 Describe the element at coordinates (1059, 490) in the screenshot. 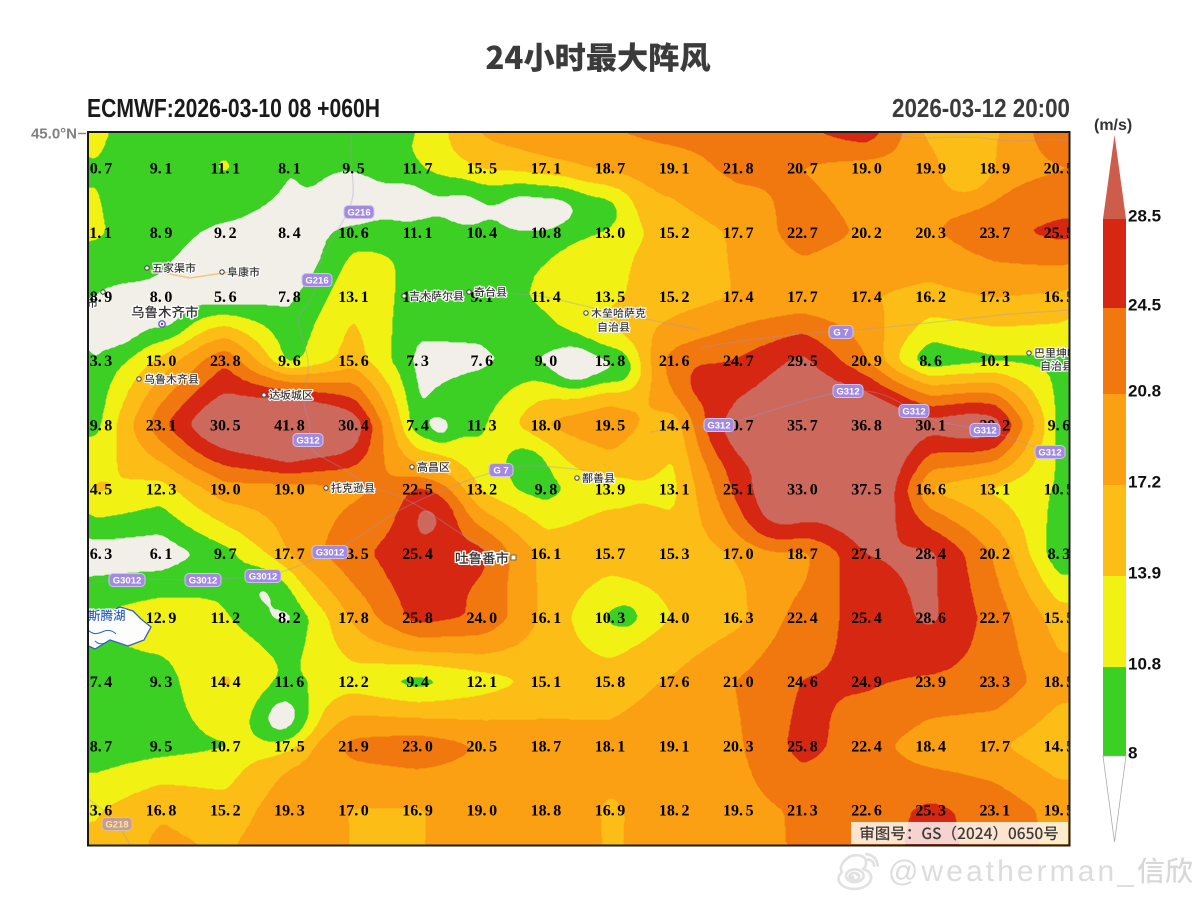

I see `svg-text: 10.5` at that location.